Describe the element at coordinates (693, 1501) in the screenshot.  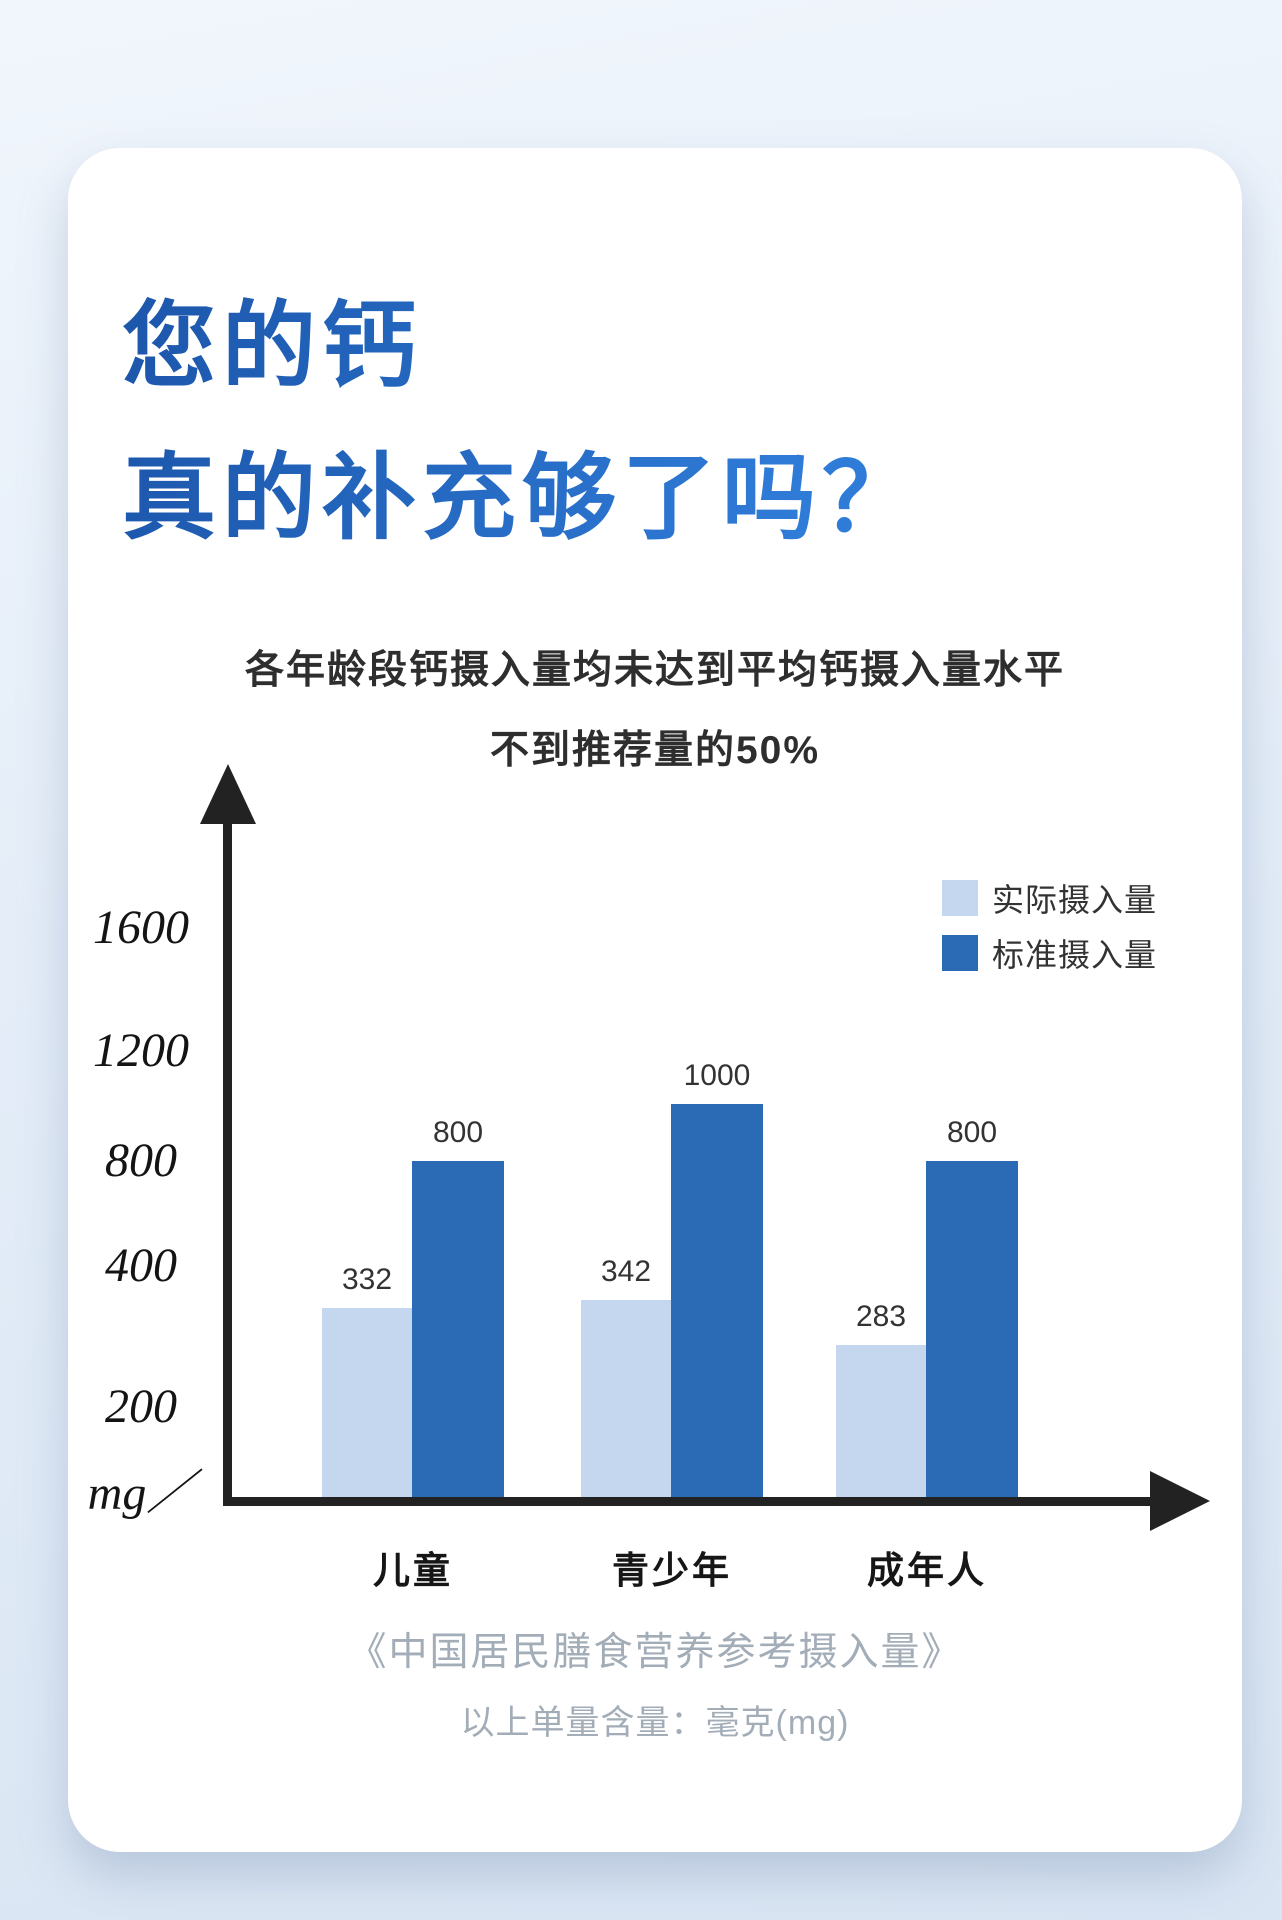
I see `x-axis-line` at that location.